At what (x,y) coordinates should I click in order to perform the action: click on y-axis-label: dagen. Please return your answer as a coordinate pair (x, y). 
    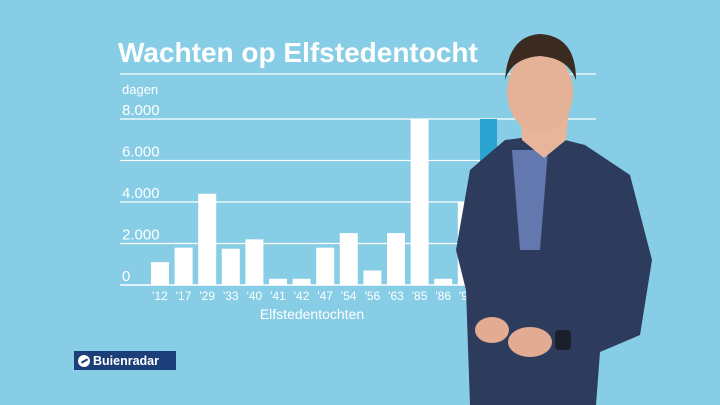
    Looking at the image, I should click on (140, 89).